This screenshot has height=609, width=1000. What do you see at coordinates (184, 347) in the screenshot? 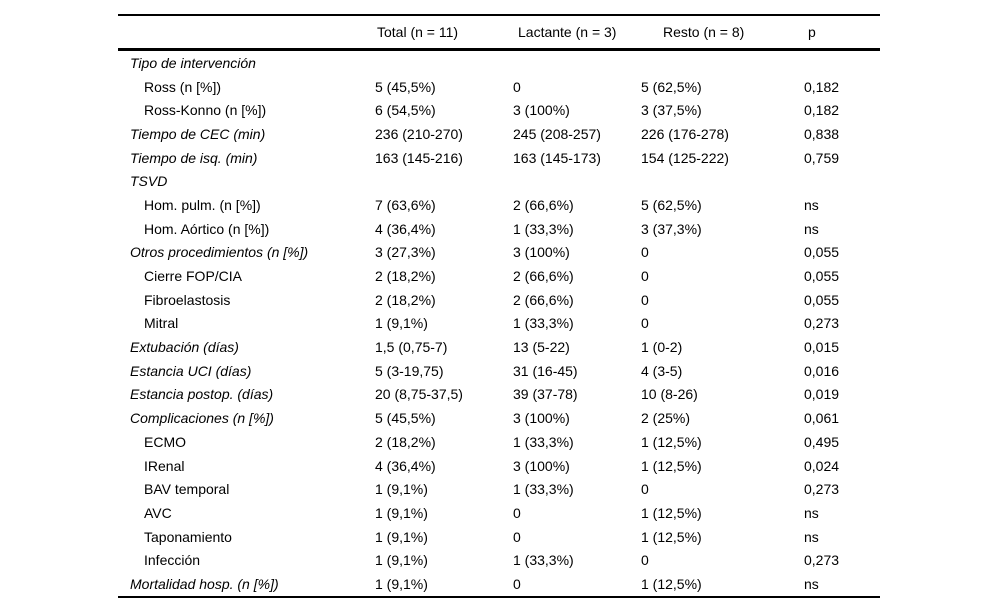
I see `row-label: Extubación (días)` at bounding box center [184, 347].